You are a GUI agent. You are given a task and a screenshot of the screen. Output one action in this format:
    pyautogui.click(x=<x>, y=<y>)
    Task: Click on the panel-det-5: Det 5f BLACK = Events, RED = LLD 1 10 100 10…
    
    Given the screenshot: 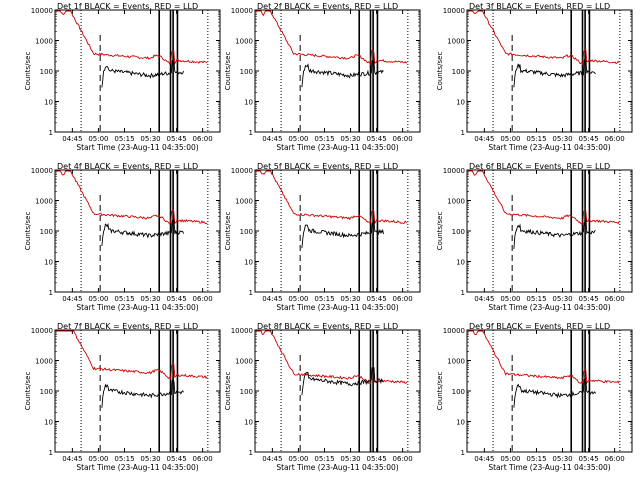 What is the action you would take?
    pyautogui.click(x=322, y=237)
    